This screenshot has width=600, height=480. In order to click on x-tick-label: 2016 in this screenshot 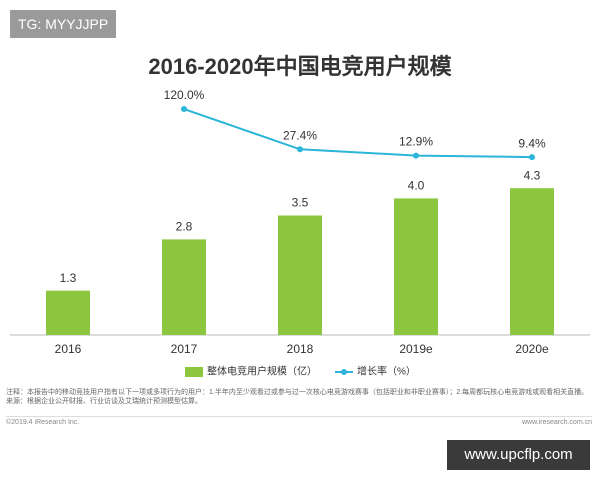, I will do `click(68, 349)`.